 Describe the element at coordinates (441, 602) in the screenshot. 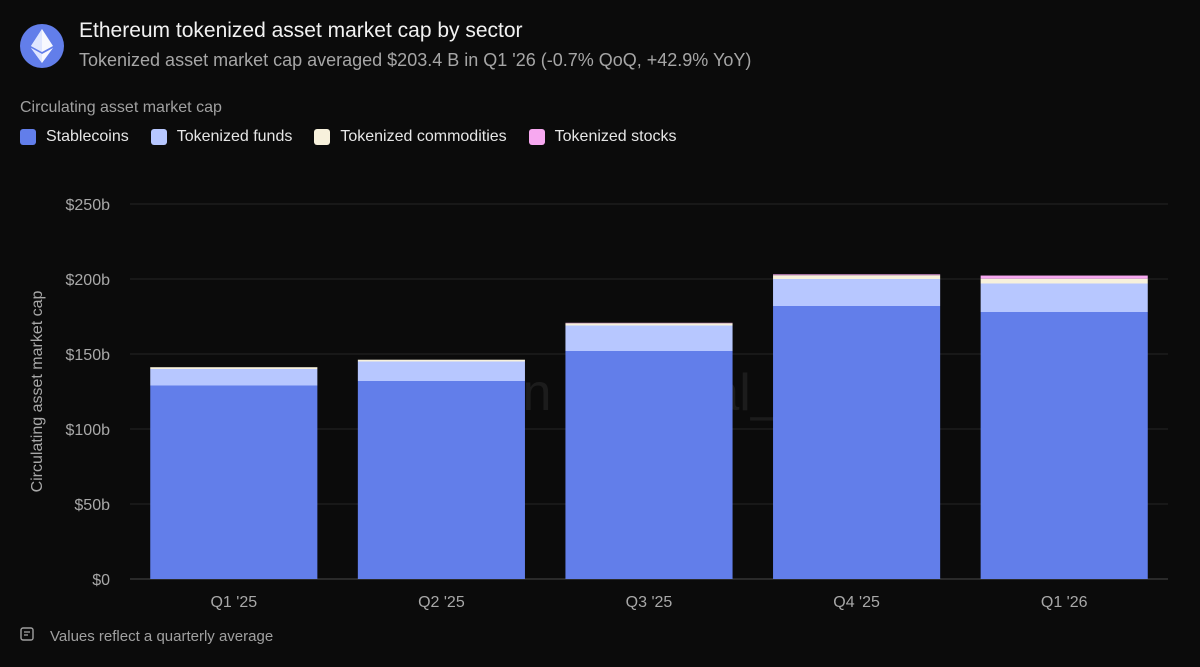

I see `x-tick-label: Q2 '25` at that location.